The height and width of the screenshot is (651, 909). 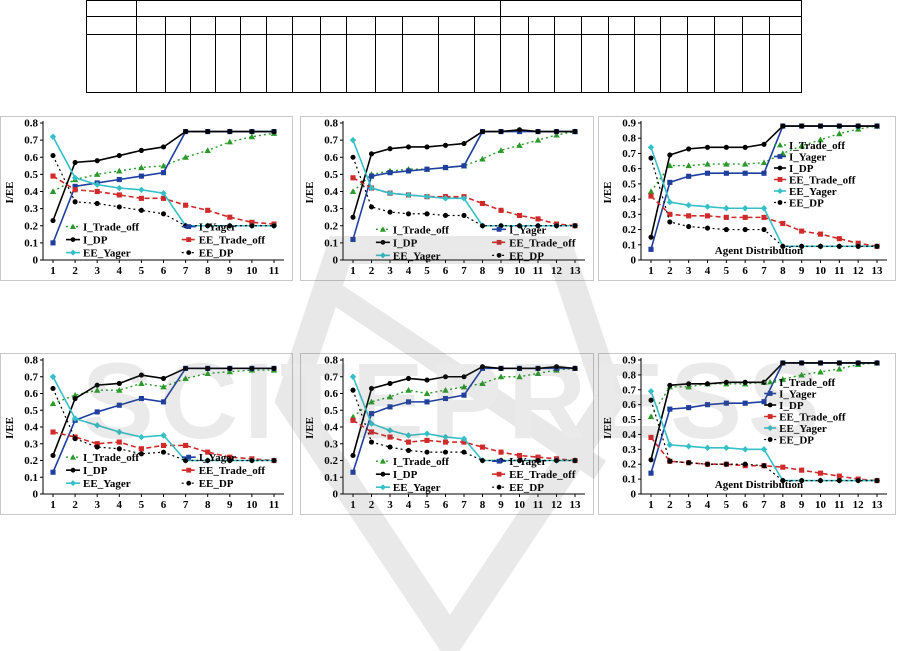 I want to click on series-trade_off, so click(x=163, y=386).